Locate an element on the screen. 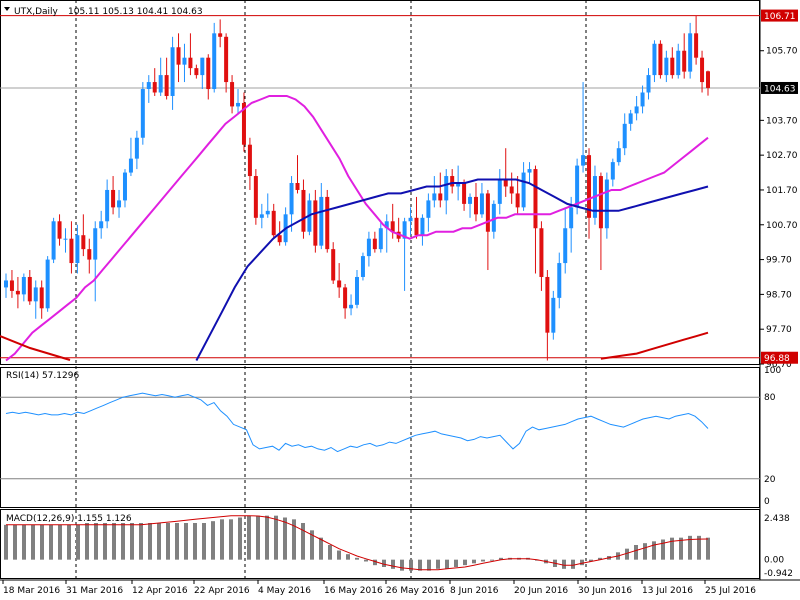 This screenshot has width=800, height=600. time-tick-label: 13 Jul 2016 is located at coordinates (667, 591).